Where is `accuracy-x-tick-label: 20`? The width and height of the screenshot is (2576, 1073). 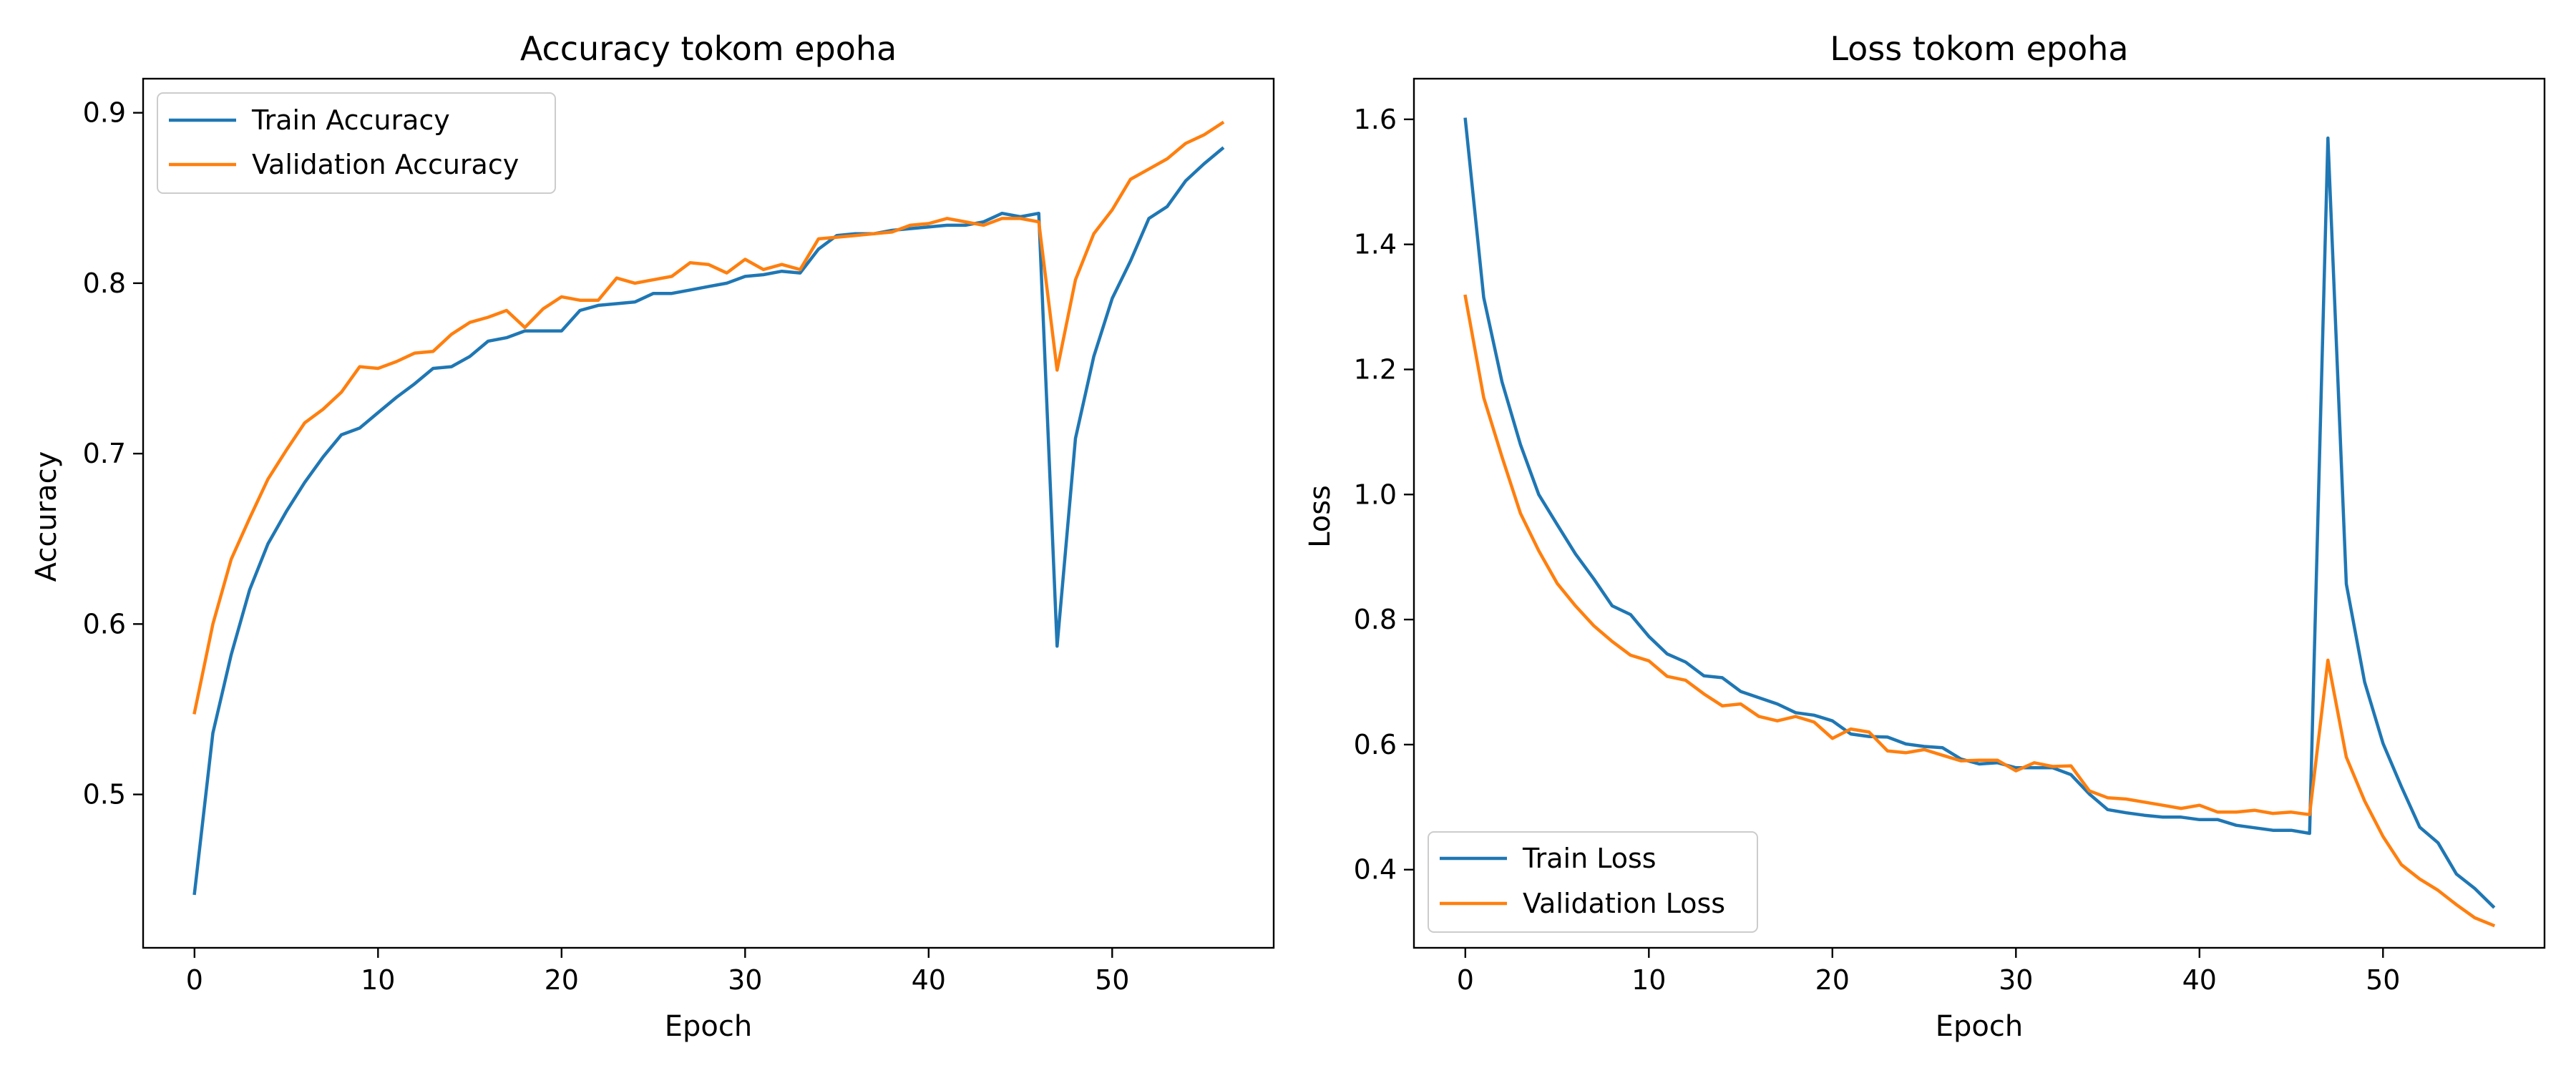 accuracy-x-tick-label: 20 is located at coordinates (562, 980).